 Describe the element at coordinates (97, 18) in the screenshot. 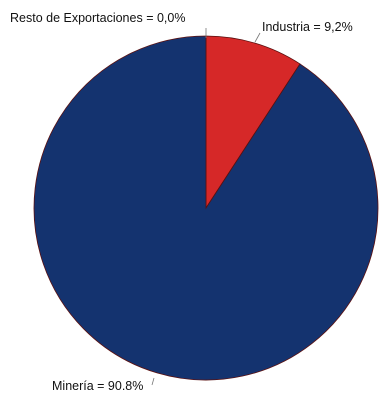

I see `slice-label-resto: Resto de Exportaciones = 0,0%` at that location.